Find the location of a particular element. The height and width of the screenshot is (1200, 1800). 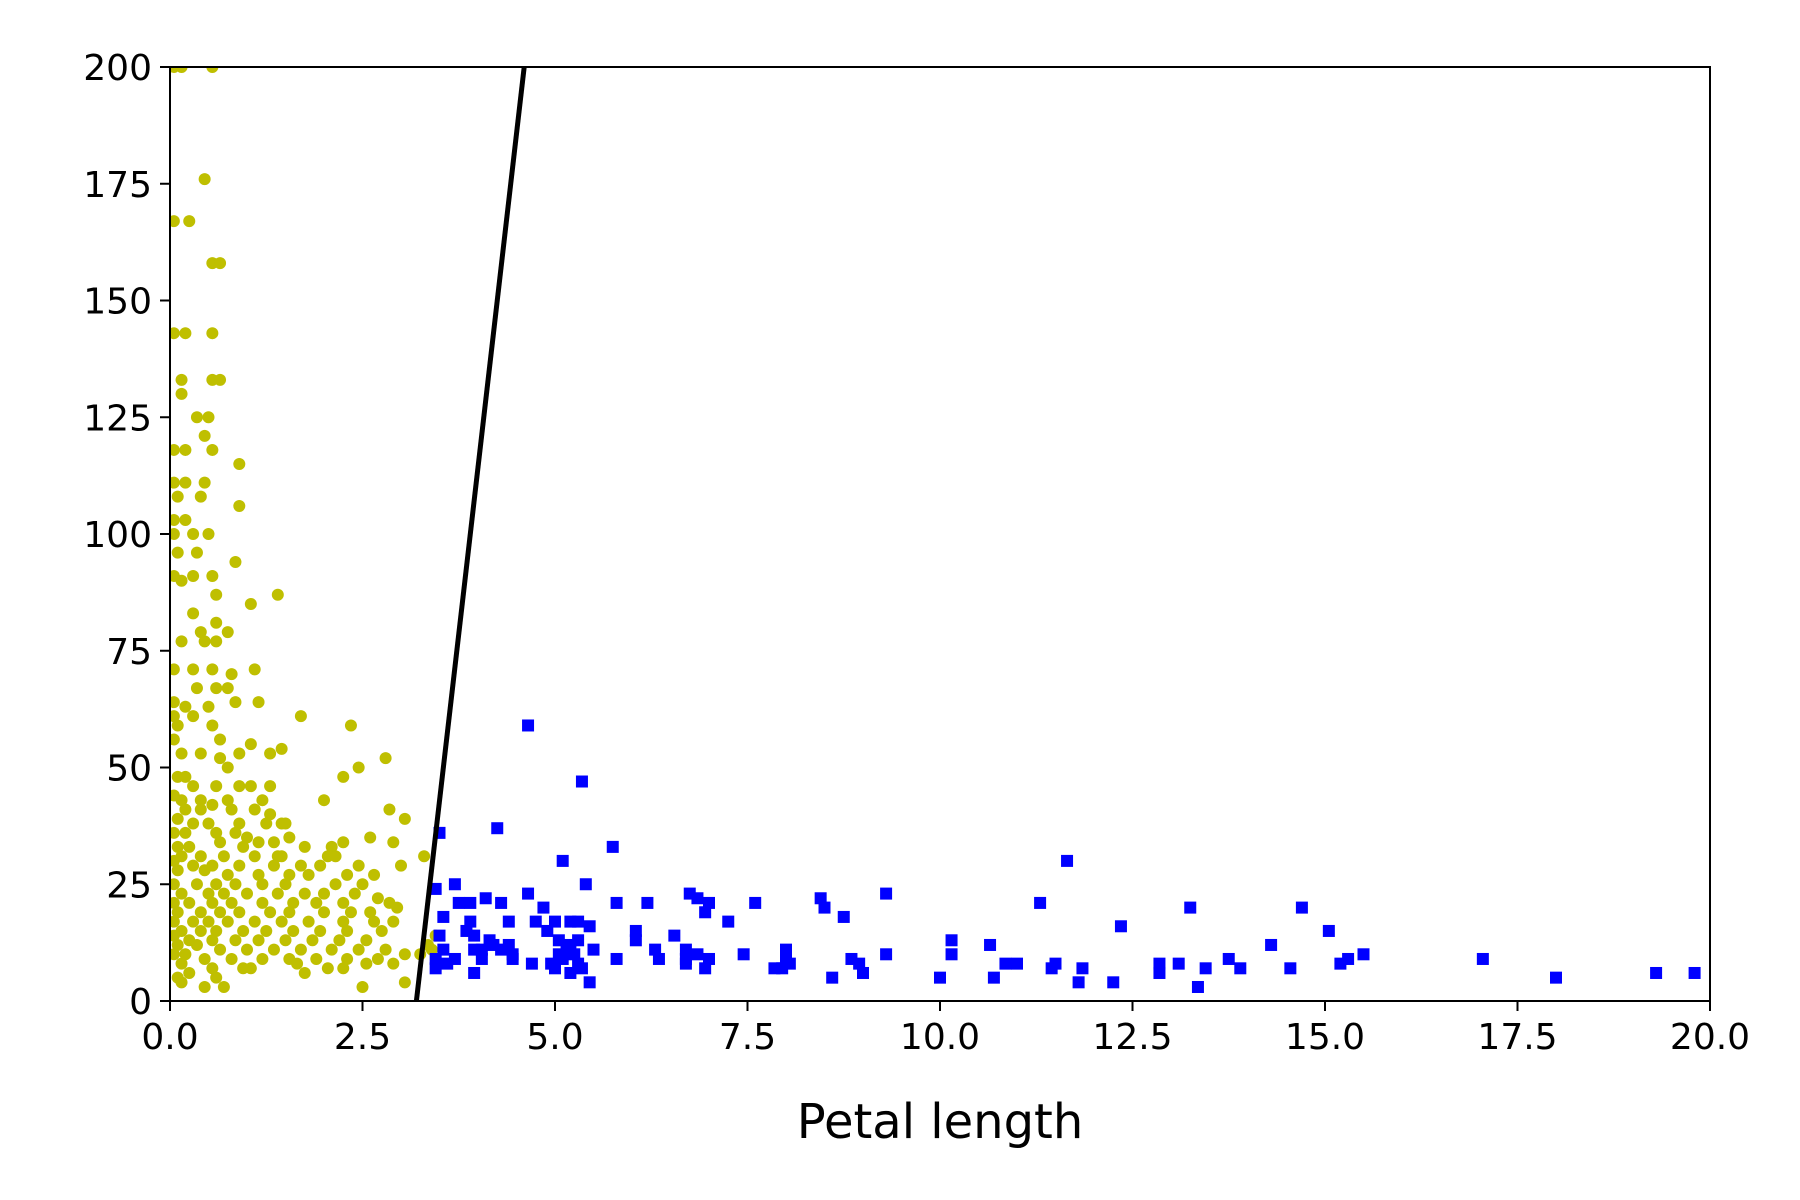

y-tick-label: 150 is located at coordinates (117, 302).